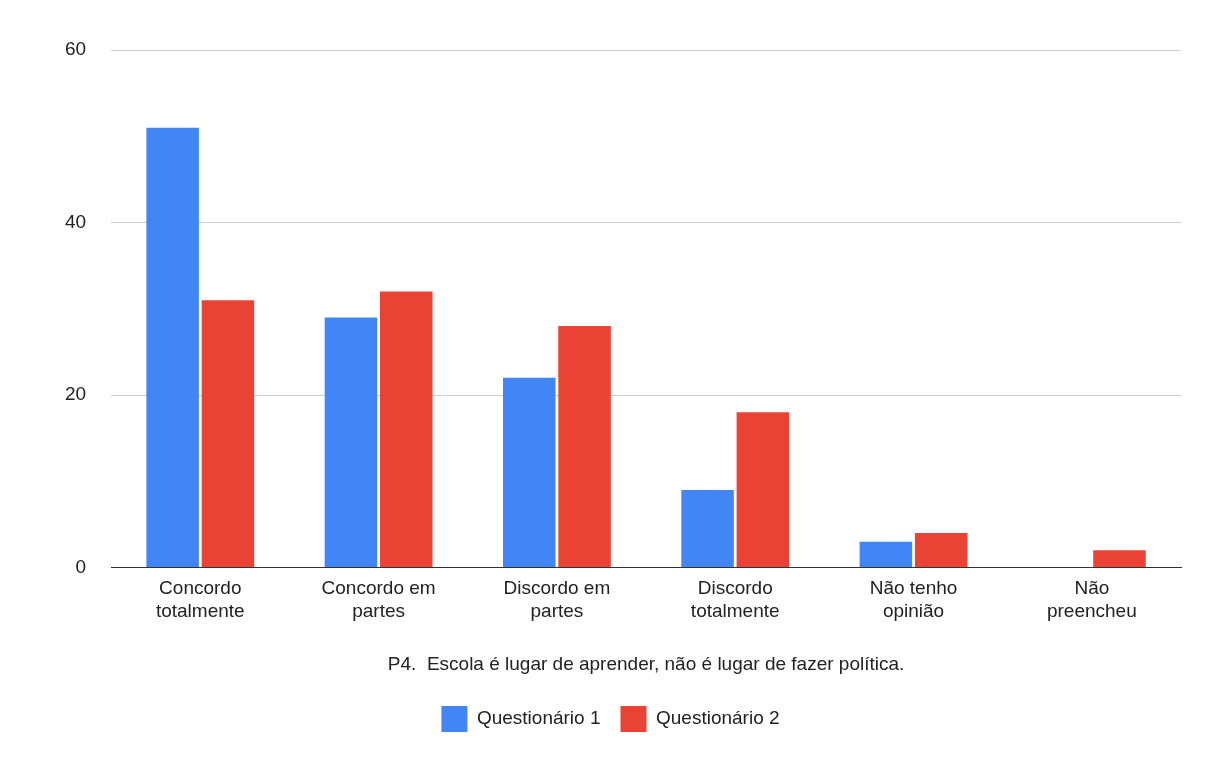 This screenshot has height=762, width=1206. What do you see at coordinates (75, 394) in the screenshot?
I see `y-tick-label: 20` at bounding box center [75, 394].